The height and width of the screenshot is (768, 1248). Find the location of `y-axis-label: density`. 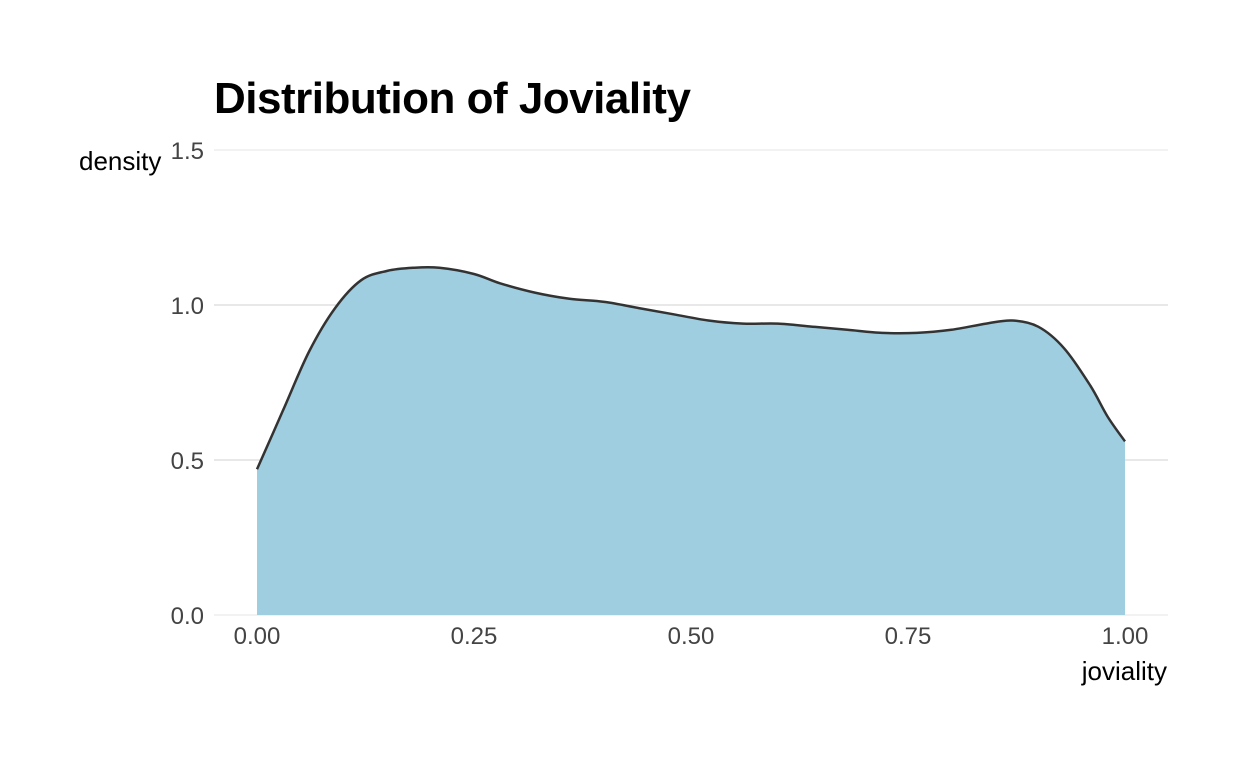

y-axis-label: density is located at coordinates (120, 161).